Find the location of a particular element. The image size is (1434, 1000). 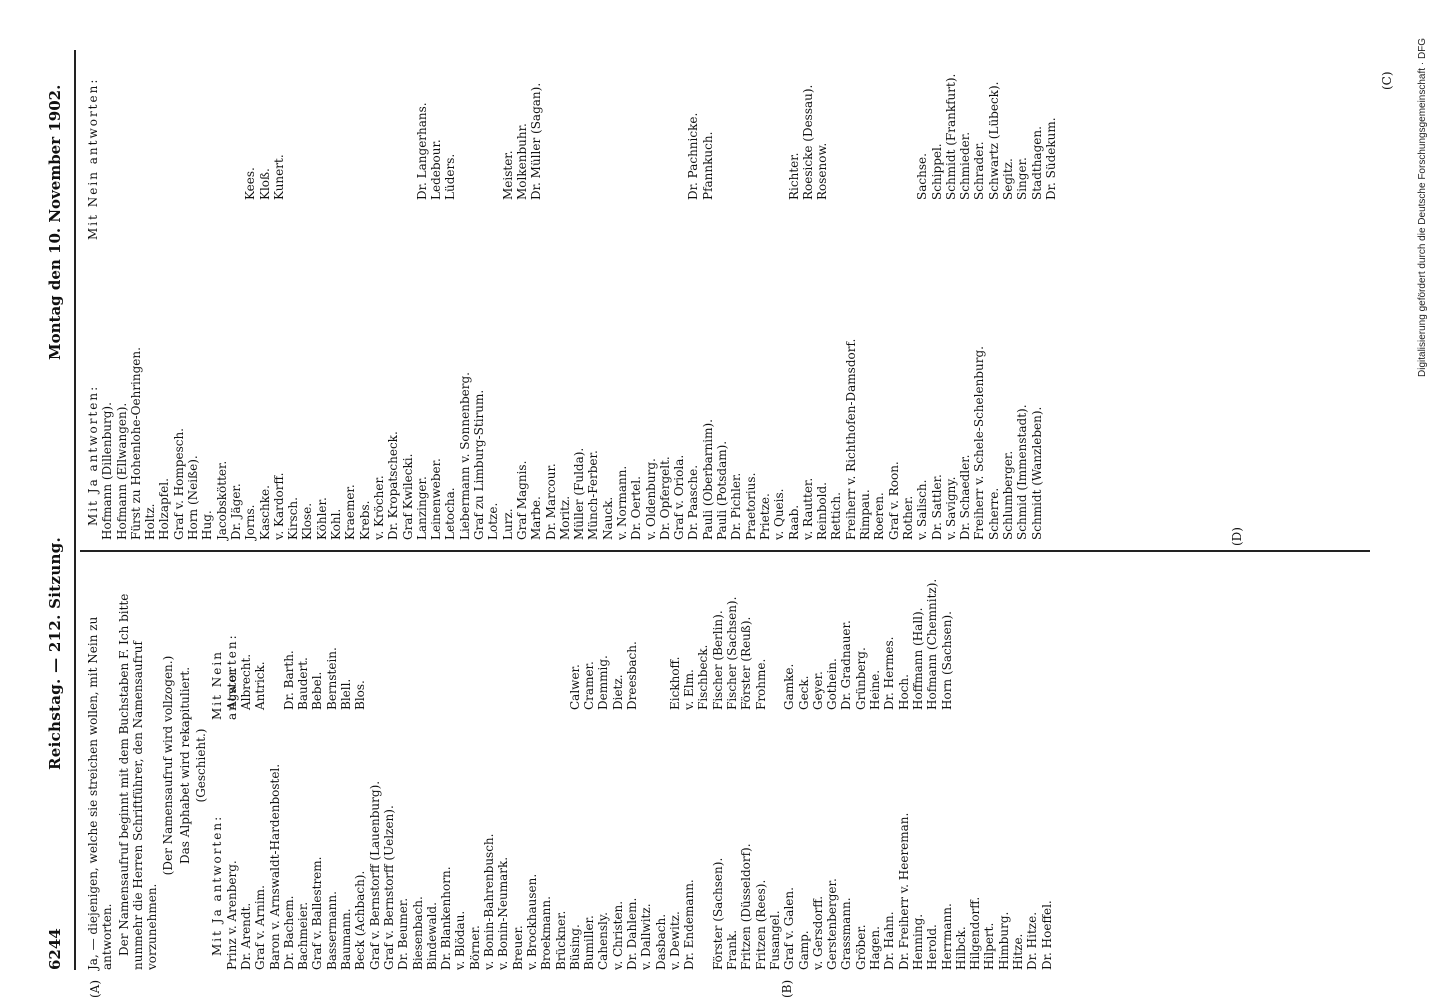

name-row: Roeren. is located at coordinates (879, 295).